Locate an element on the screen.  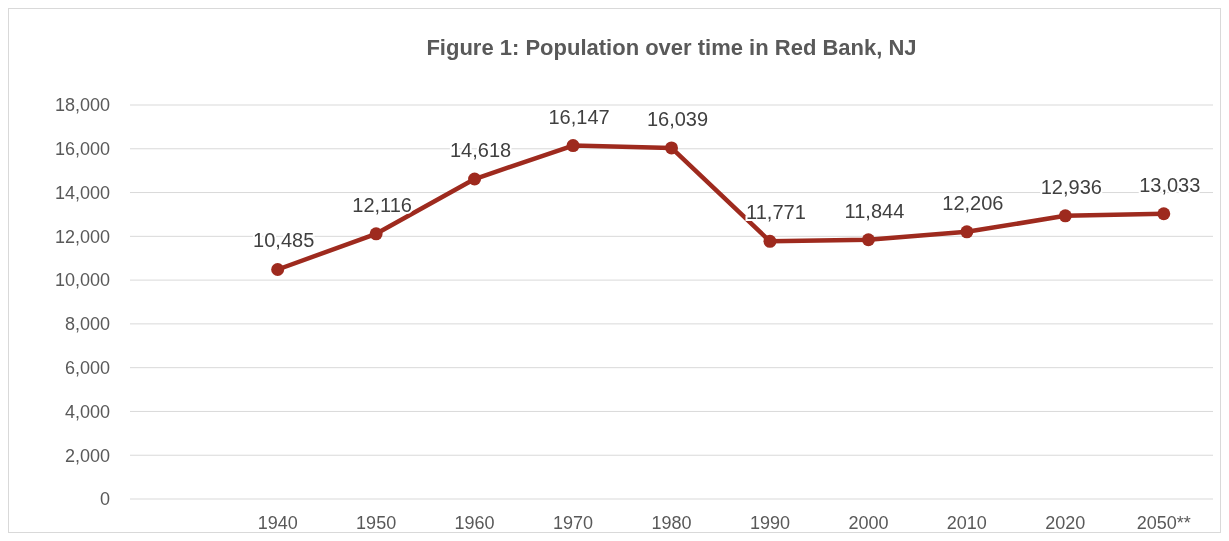
data-label: 12,936 is located at coordinates (1071, 186).